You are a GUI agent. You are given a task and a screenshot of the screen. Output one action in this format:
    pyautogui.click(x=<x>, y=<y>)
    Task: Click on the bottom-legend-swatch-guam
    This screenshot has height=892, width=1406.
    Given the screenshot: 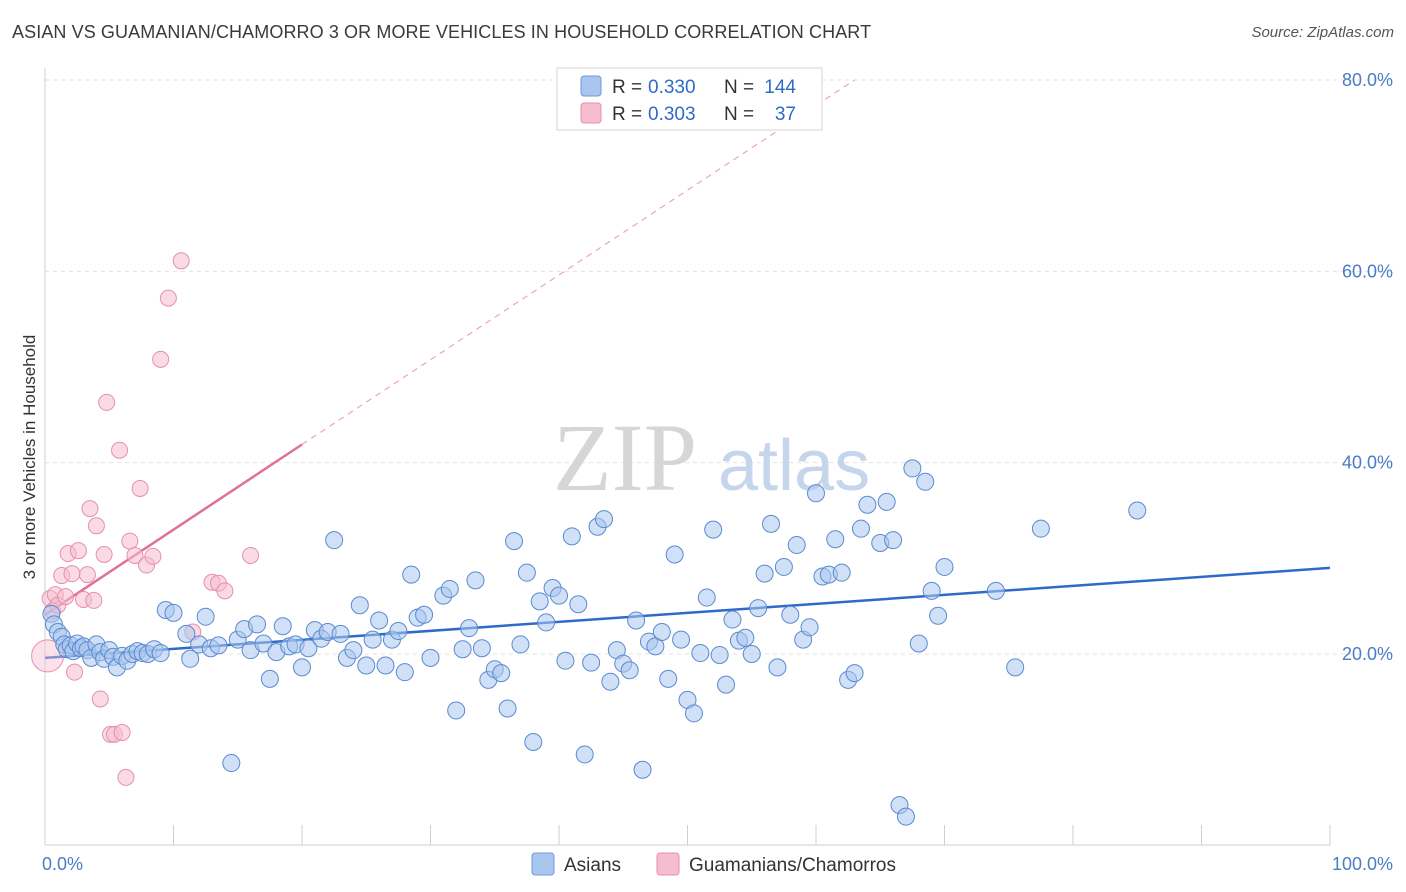 What is the action you would take?
    pyautogui.click(x=668, y=864)
    